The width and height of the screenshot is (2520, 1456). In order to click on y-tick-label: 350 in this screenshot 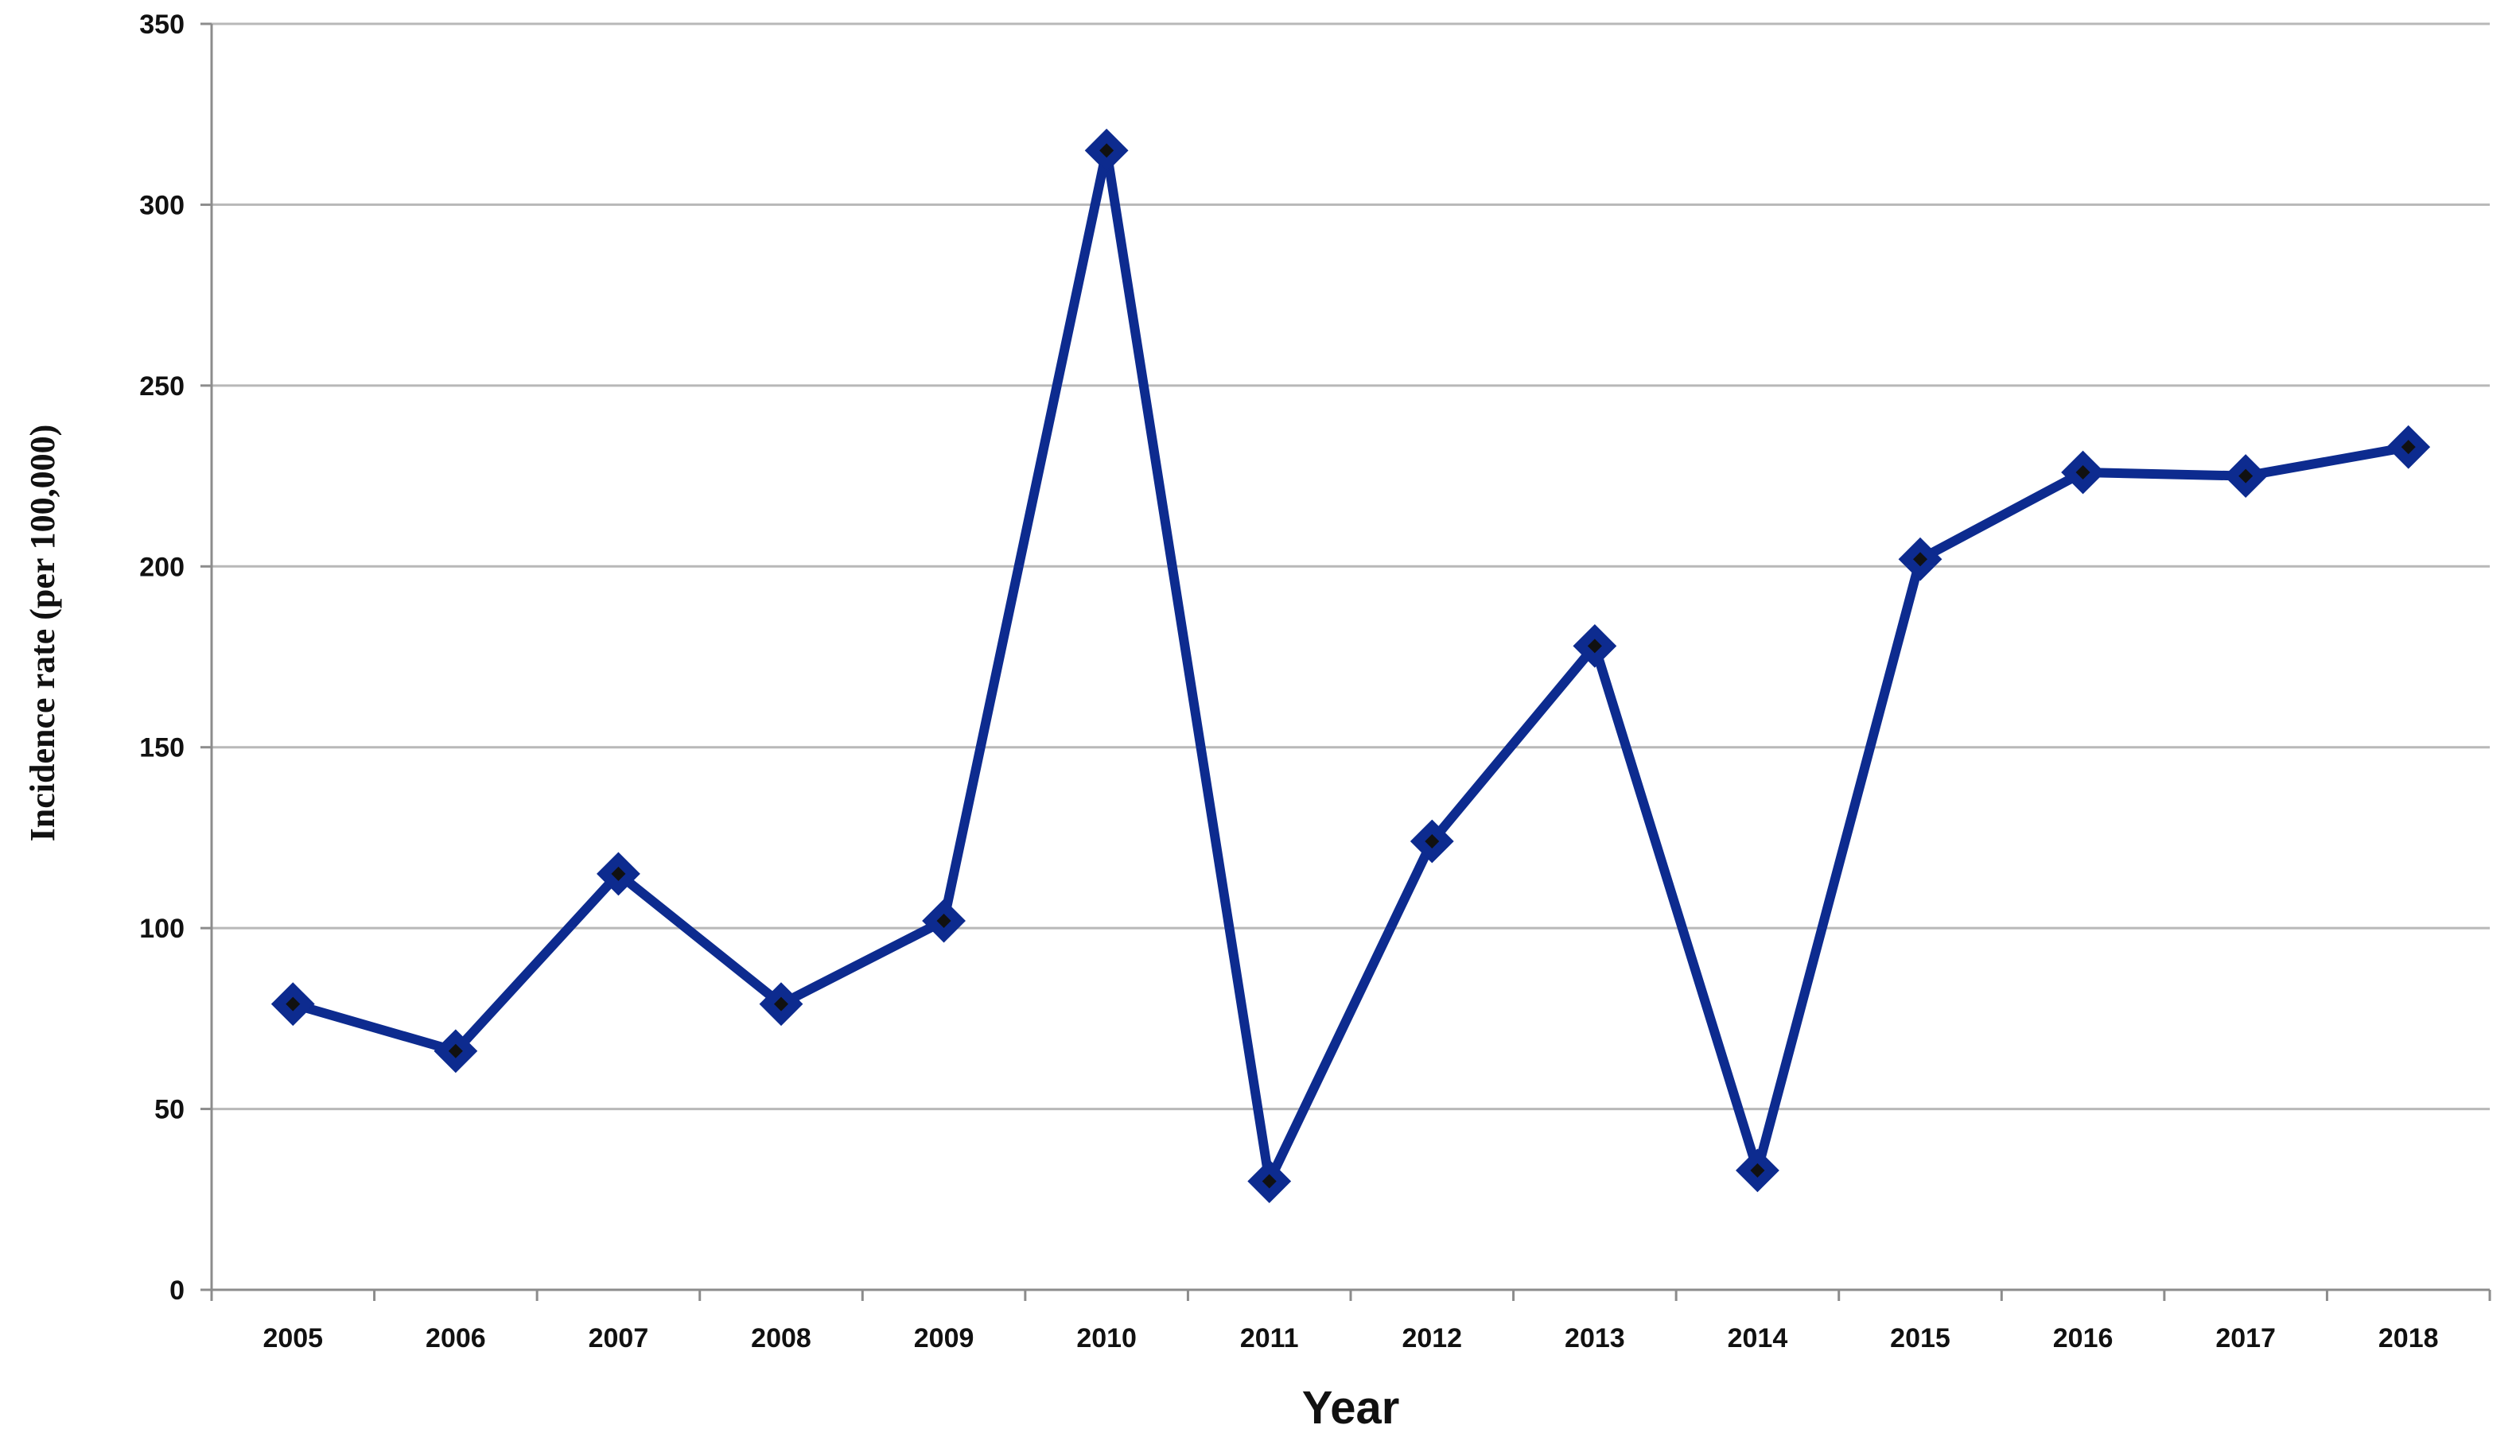, I will do `click(162, 25)`.